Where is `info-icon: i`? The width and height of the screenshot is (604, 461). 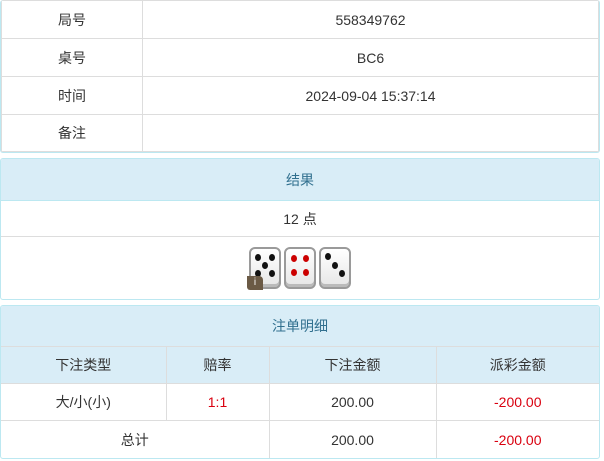
info-icon: i is located at coordinates (255, 283).